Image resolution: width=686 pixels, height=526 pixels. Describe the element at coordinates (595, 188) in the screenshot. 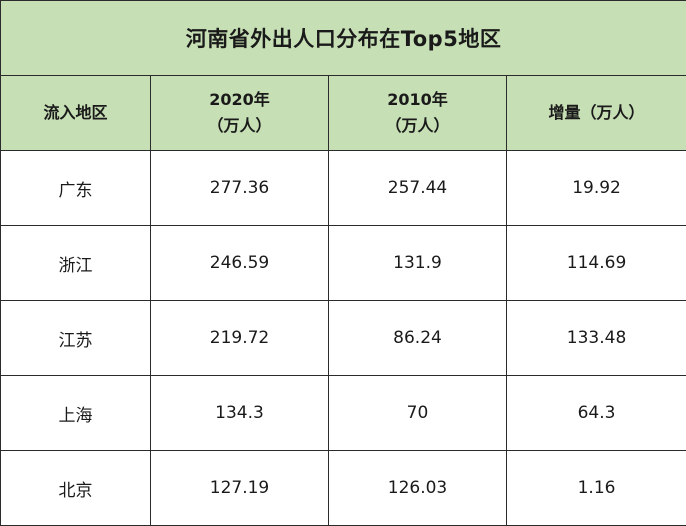

I see `cell-increase: 19.92` at that location.